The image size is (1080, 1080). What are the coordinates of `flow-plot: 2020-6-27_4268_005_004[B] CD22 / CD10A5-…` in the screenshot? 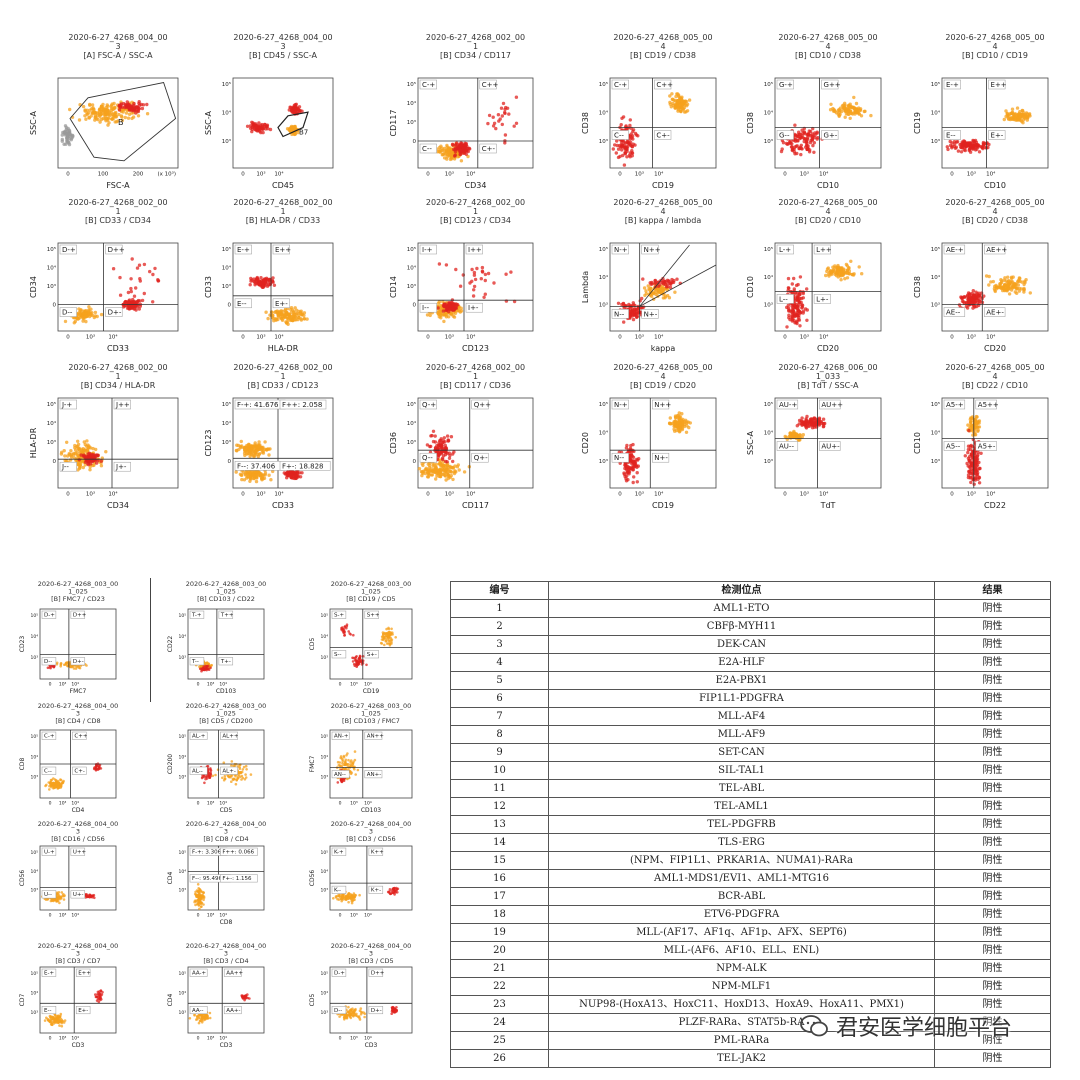 It's located at (981, 436).